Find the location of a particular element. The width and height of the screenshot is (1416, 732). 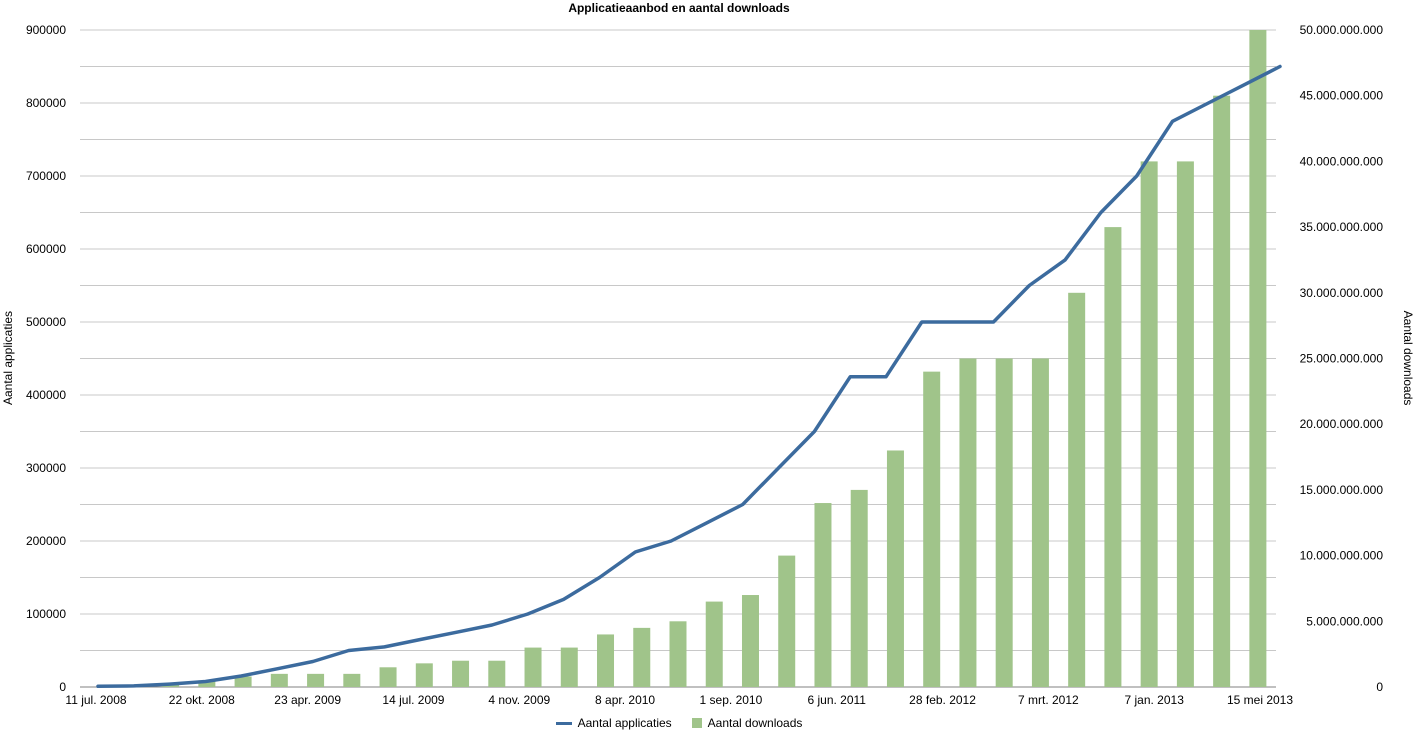

y-right-tick-label: 35.000.000.000 is located at coordinates (1342, 227).